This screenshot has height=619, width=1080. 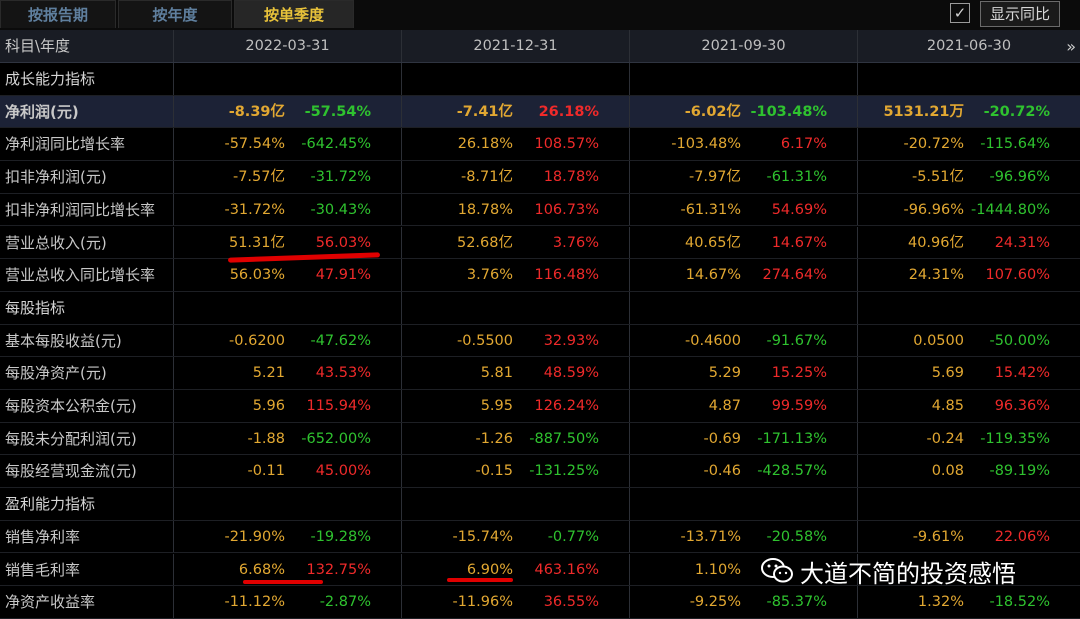 What do you see at coordinates (710, 536) in the screenshot?
I see `cell-value: -13.71%` at bounding box center [710, 536].